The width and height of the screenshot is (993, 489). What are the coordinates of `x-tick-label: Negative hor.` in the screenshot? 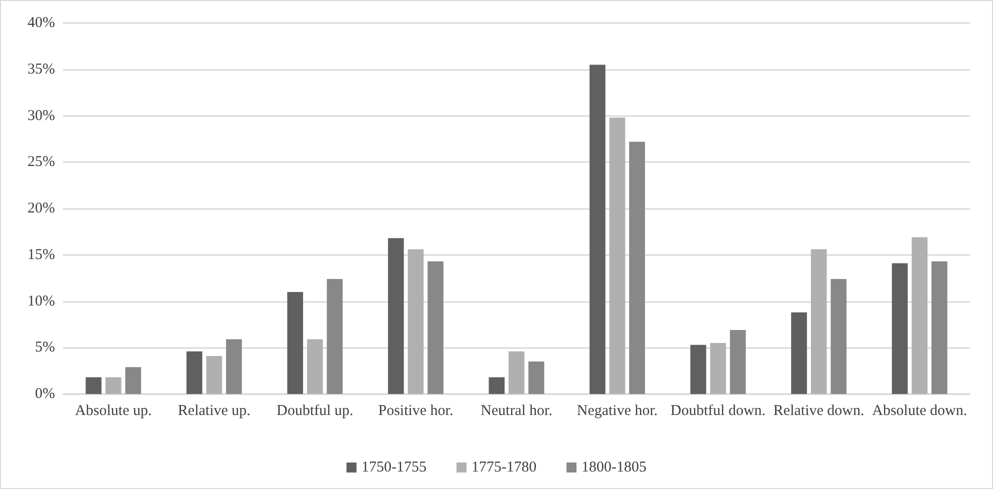 It's located at (617, 411).